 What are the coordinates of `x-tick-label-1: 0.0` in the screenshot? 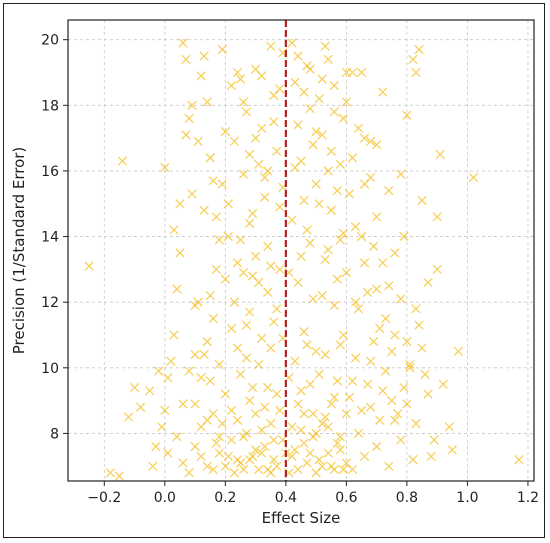 It's located at (165, 498).